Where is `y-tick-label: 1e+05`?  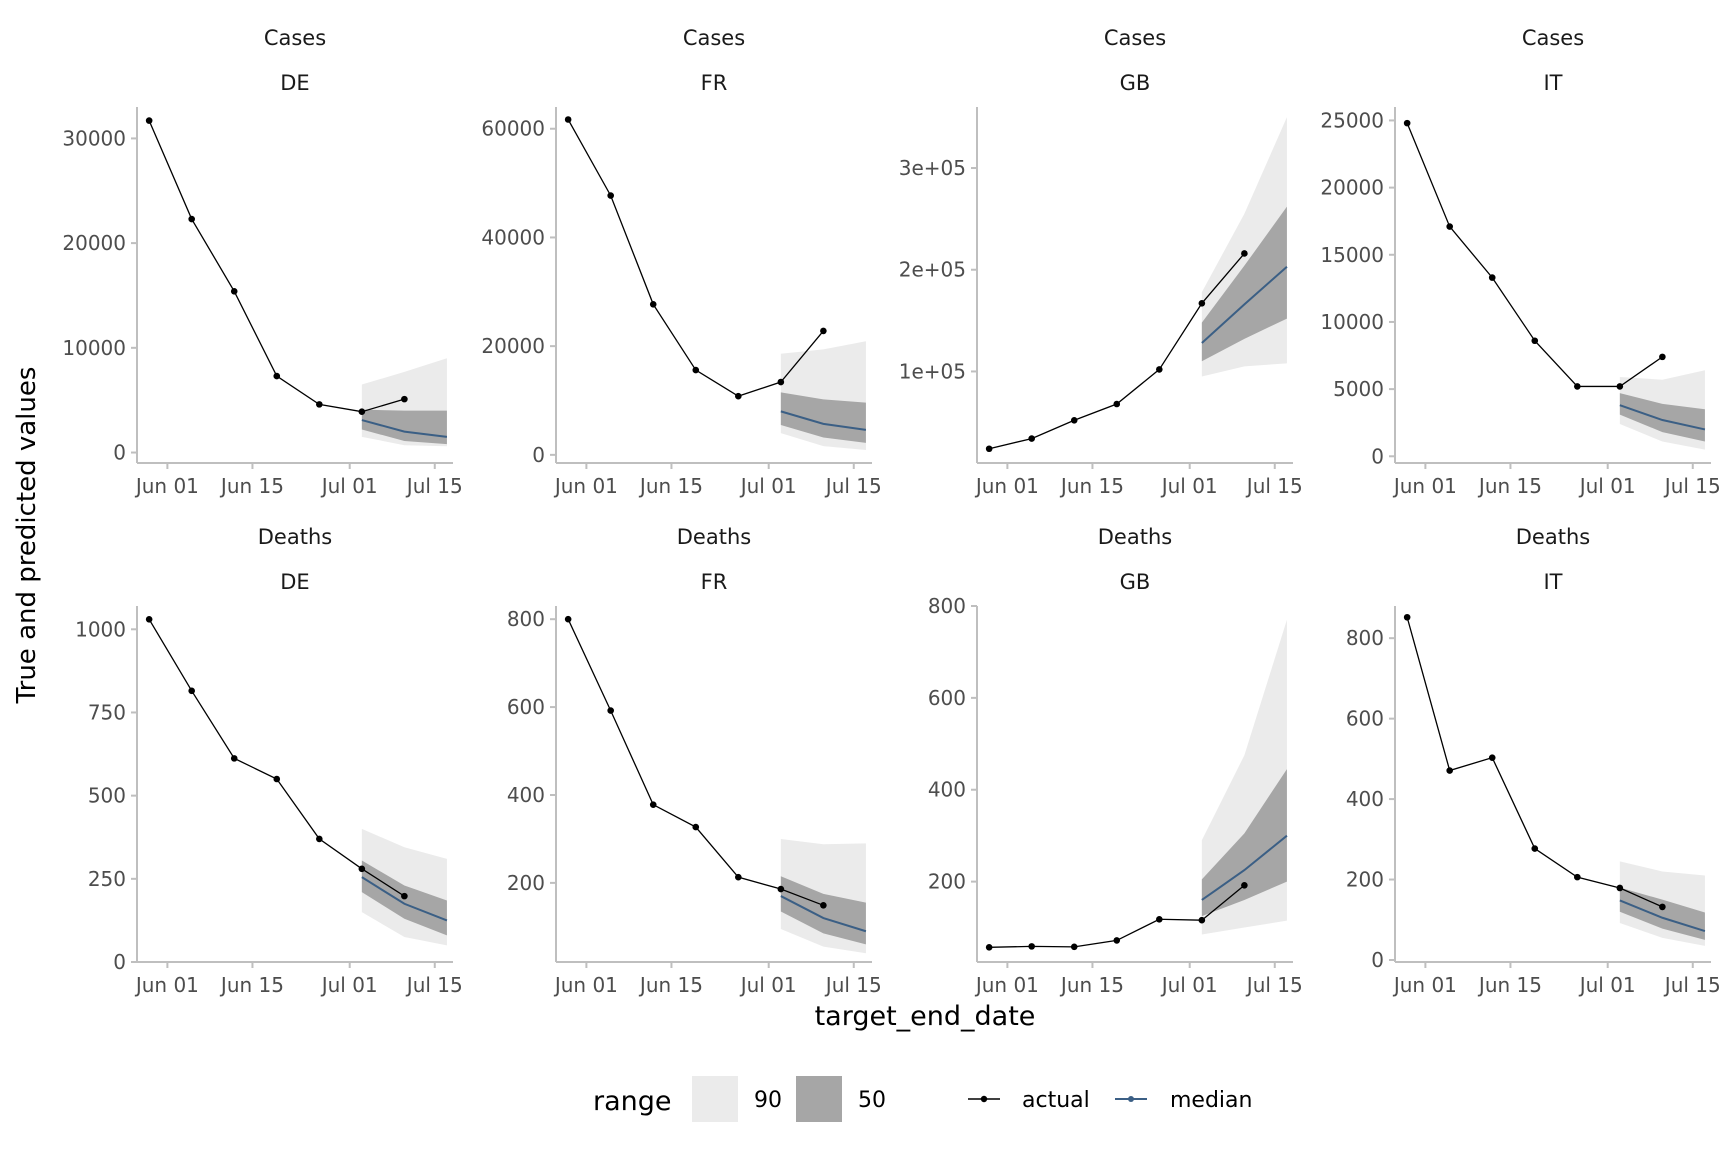 y-tick-label: 1e+05 is located at coordinates (932, 371).